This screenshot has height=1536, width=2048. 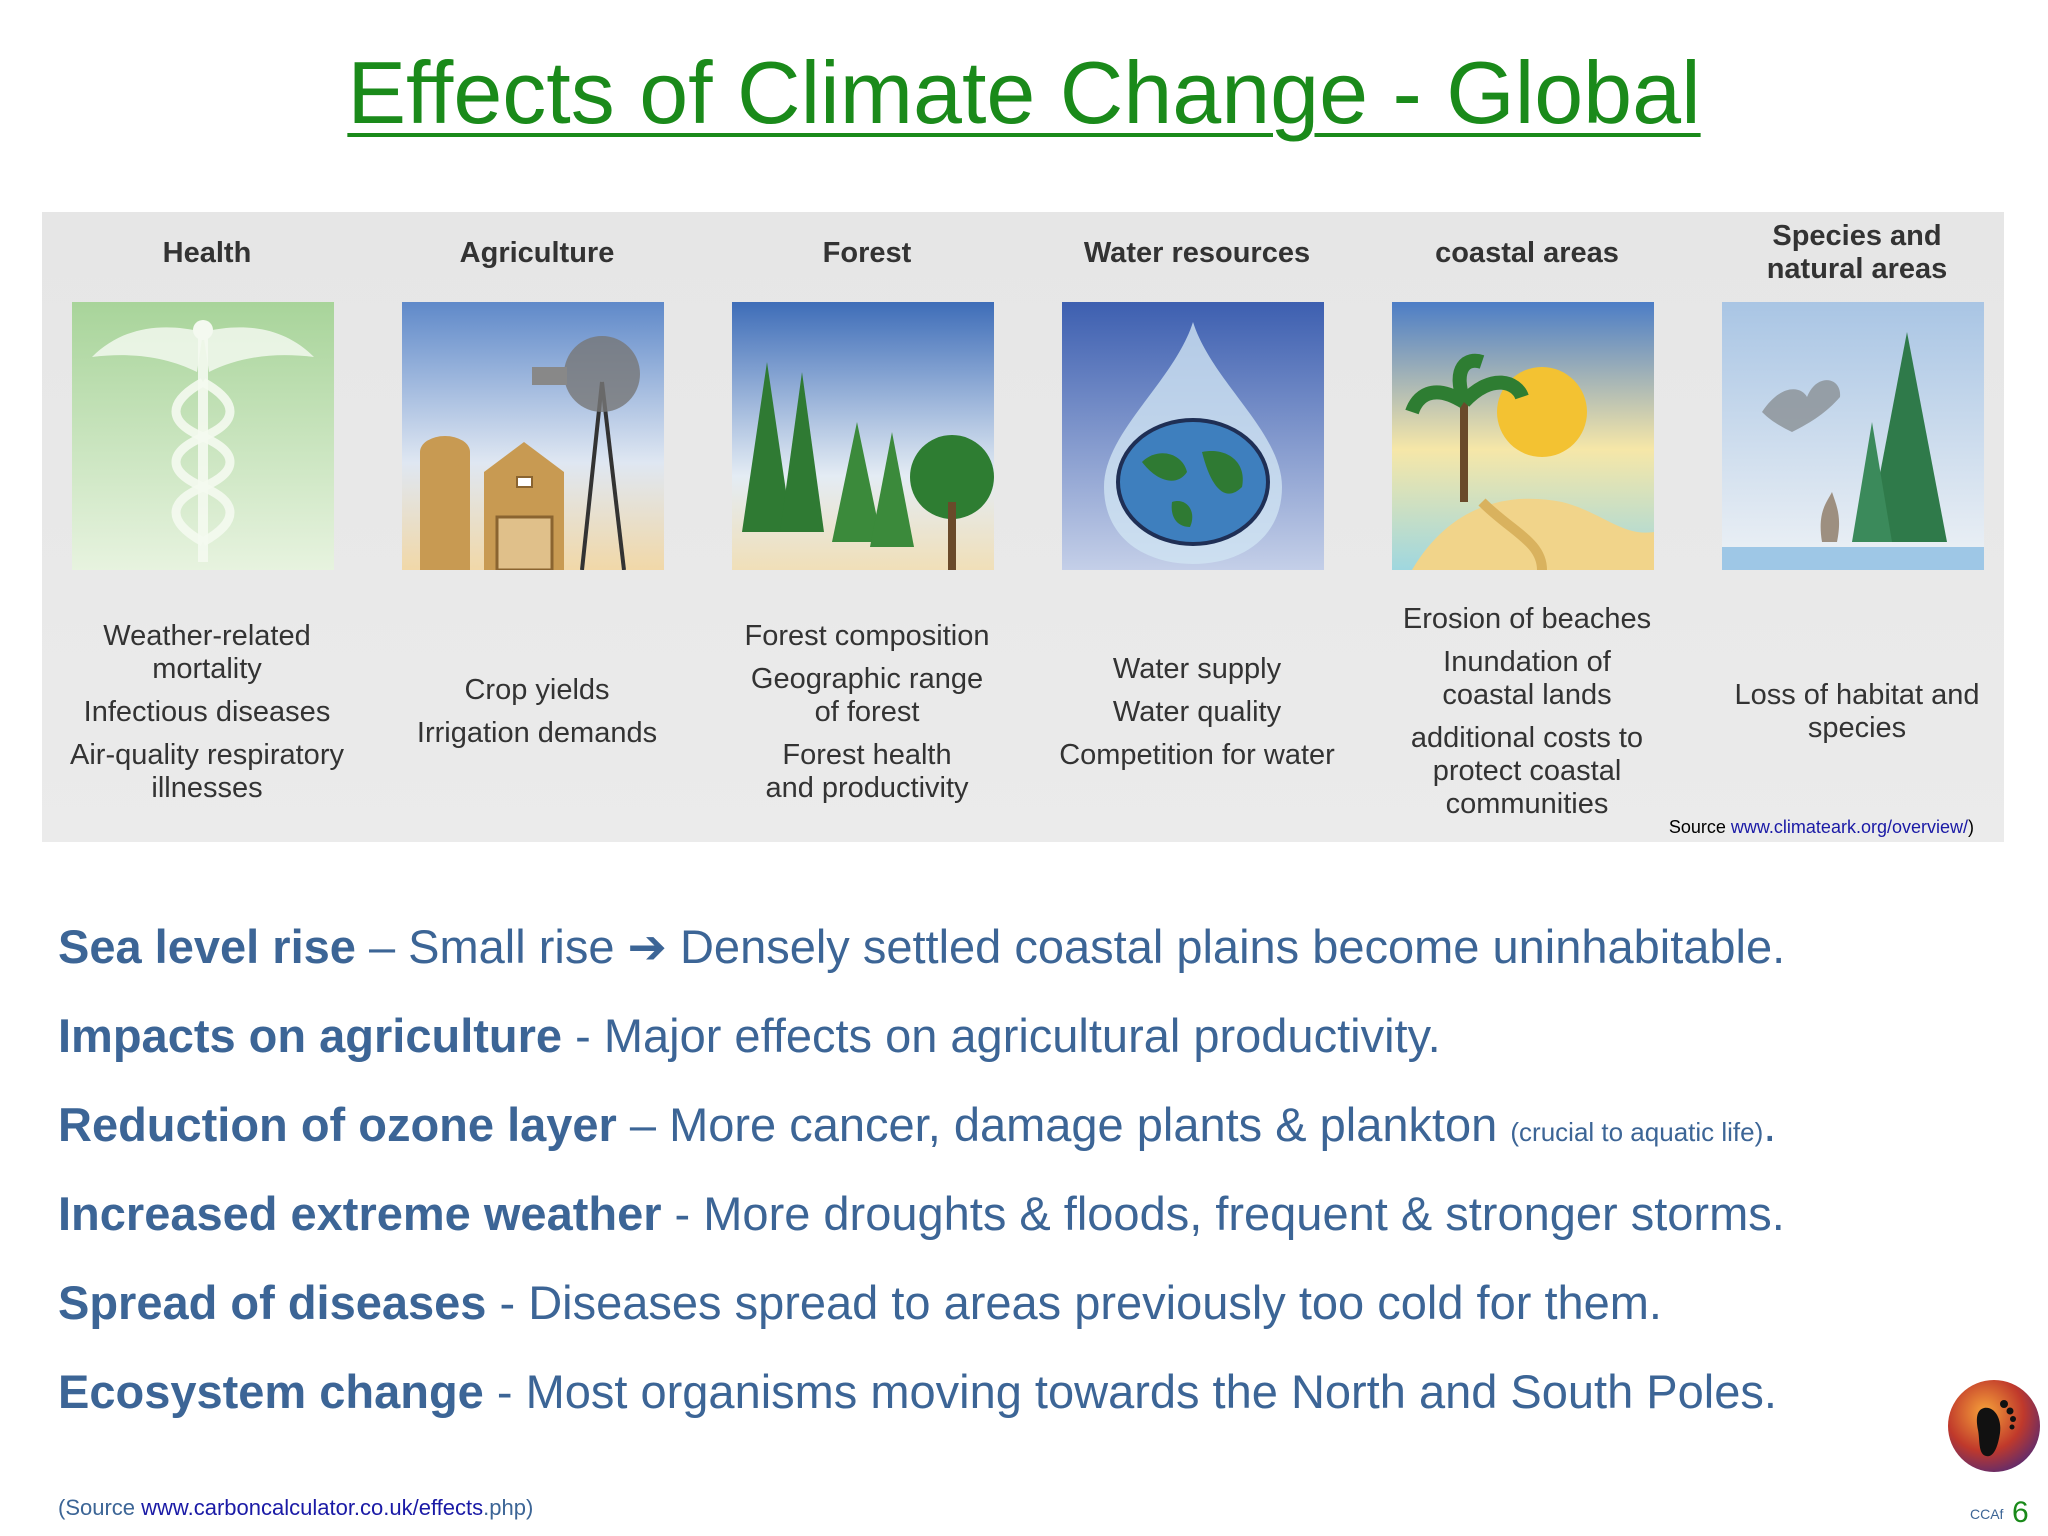 I want to click on globe-water-drop-icon, so click(x=1193, y=436).